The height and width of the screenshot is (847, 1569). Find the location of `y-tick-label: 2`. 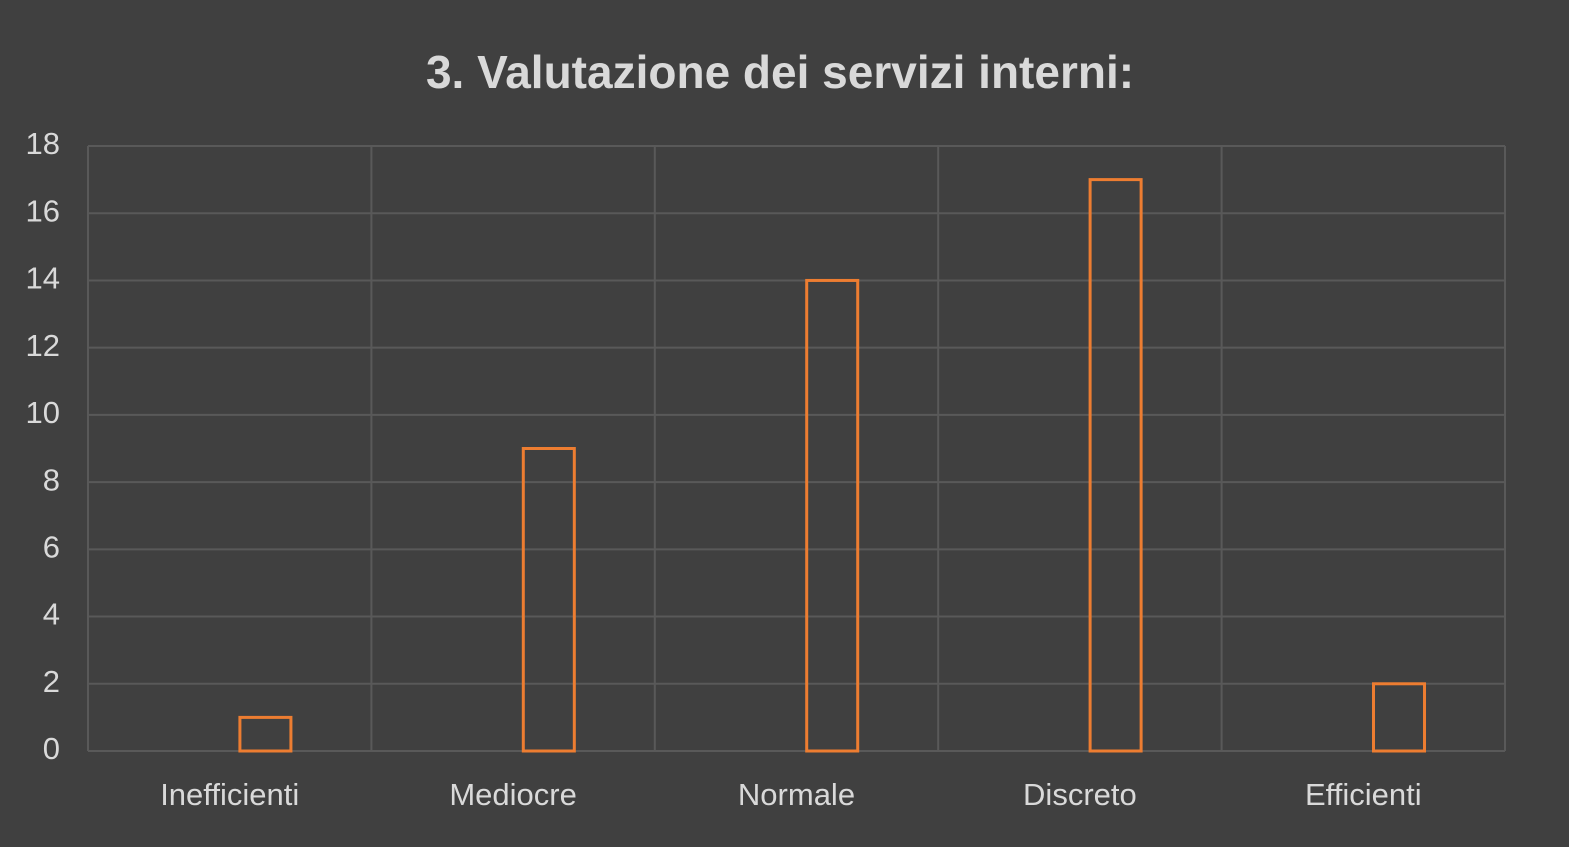

y-tick-label: 2 is located at coordinates (51, 681).